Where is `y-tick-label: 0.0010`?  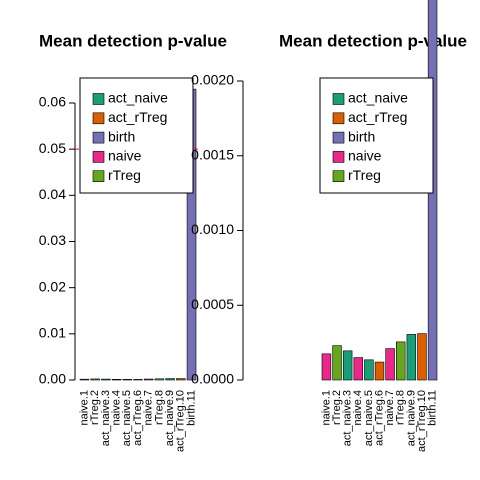 y-tick-label: 0.0010 is located at coordinates (212, 229).